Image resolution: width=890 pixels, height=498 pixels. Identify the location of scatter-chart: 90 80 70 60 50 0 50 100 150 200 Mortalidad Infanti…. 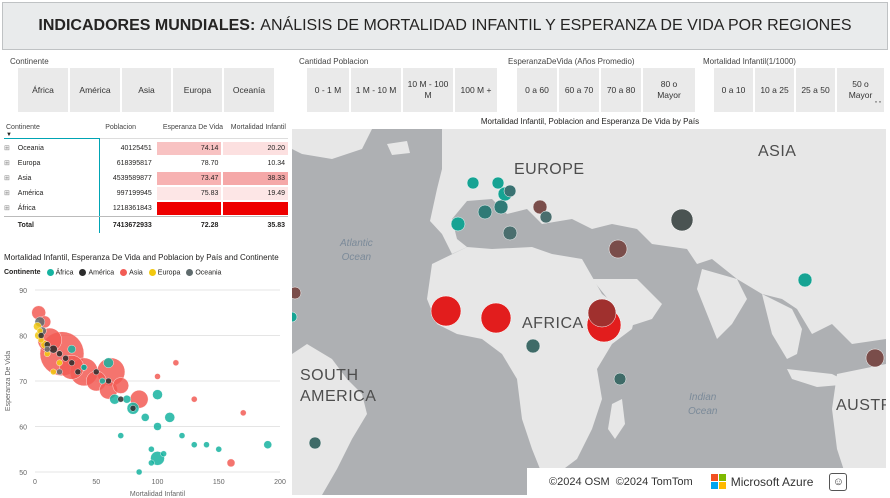
(145, 389).